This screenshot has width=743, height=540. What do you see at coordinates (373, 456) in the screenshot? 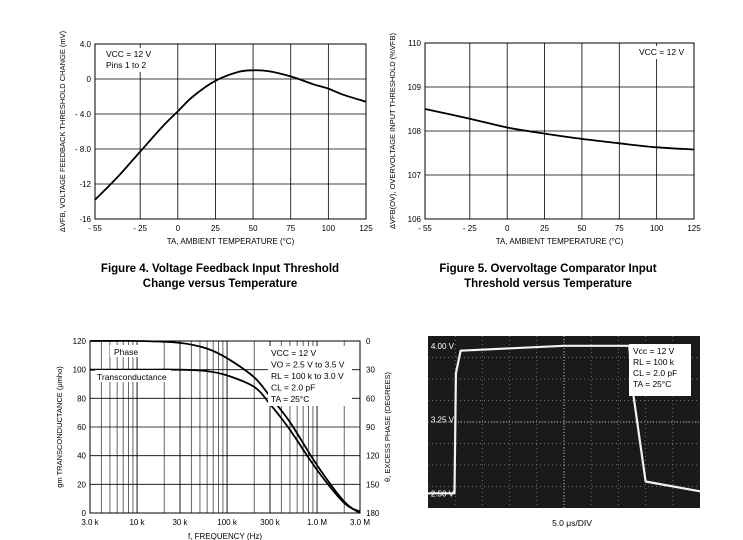
I see `y-right-tick-label: 120` at bounding box center [373, 456].